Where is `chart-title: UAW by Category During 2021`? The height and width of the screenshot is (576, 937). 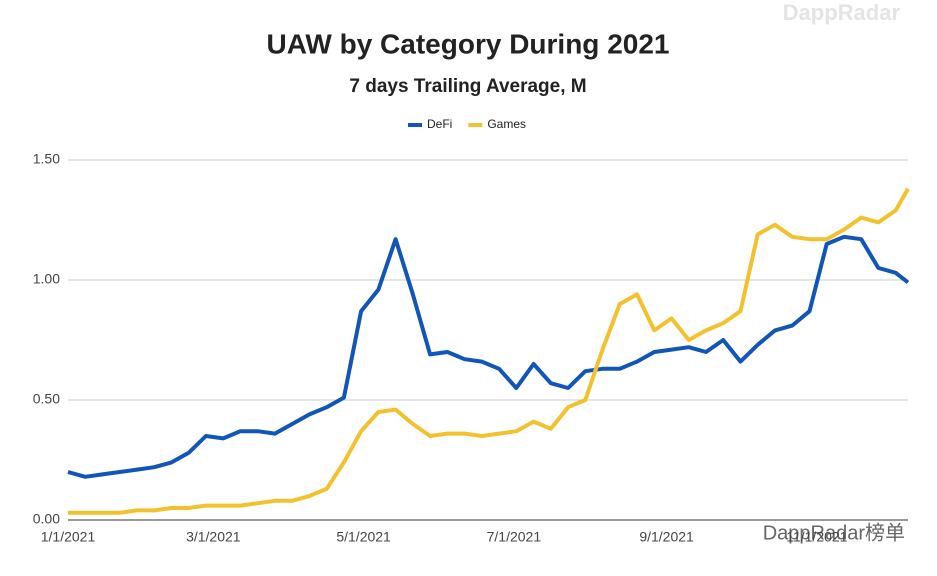 chart-title: UAW by Category During 2021 is located at coordinates (468, 43).